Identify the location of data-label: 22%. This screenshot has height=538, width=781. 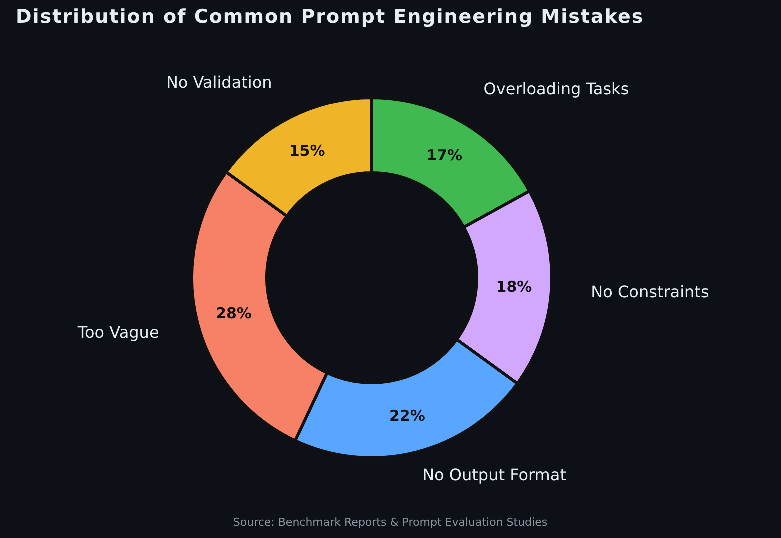
(407, 416).